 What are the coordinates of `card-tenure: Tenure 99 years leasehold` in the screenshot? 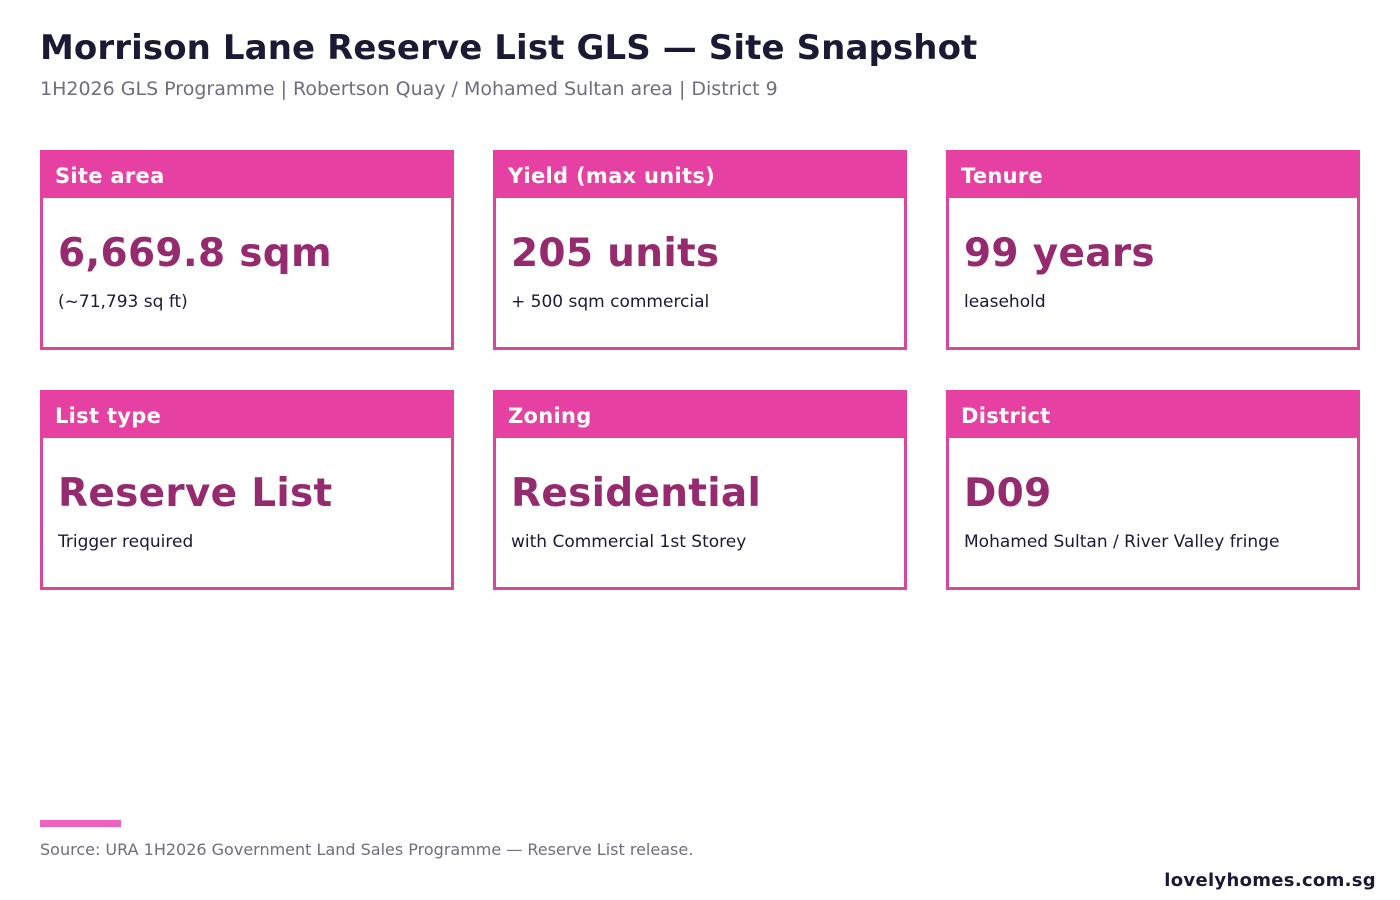 It's located at (1153, 250).